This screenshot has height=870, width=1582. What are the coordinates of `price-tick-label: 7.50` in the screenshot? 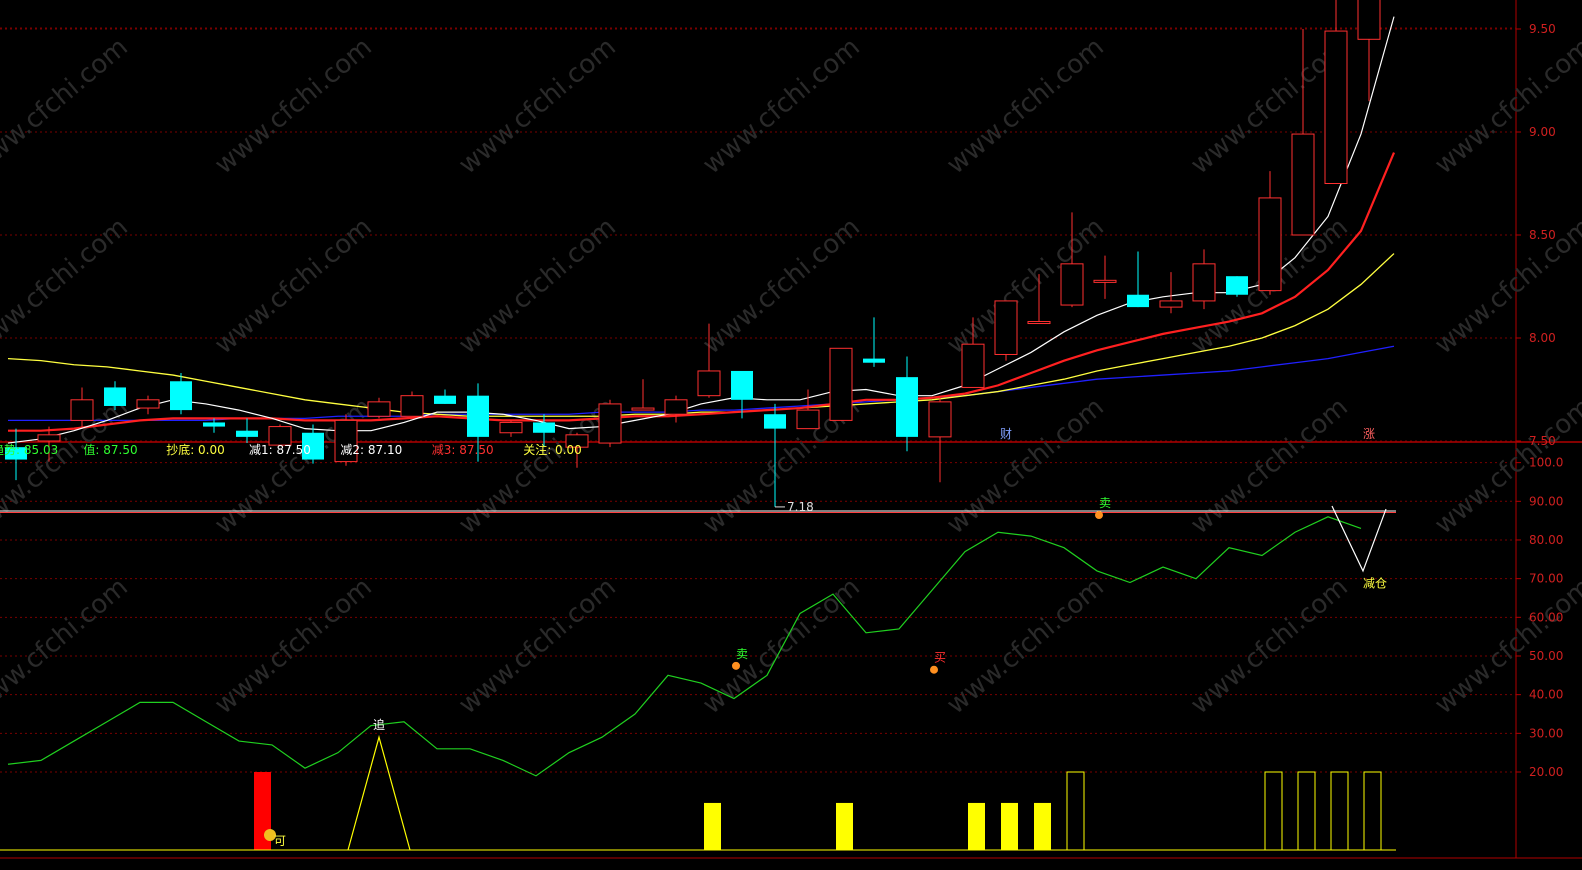 It's located at (1542, 441).